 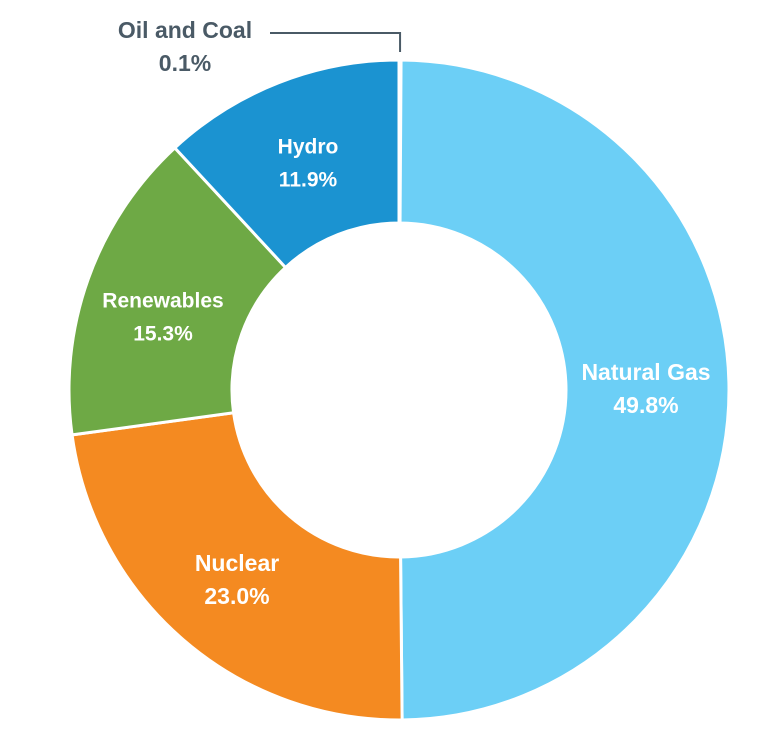 I want to click on slice-label-hydro: Hydro, so click(x=308, y=147).